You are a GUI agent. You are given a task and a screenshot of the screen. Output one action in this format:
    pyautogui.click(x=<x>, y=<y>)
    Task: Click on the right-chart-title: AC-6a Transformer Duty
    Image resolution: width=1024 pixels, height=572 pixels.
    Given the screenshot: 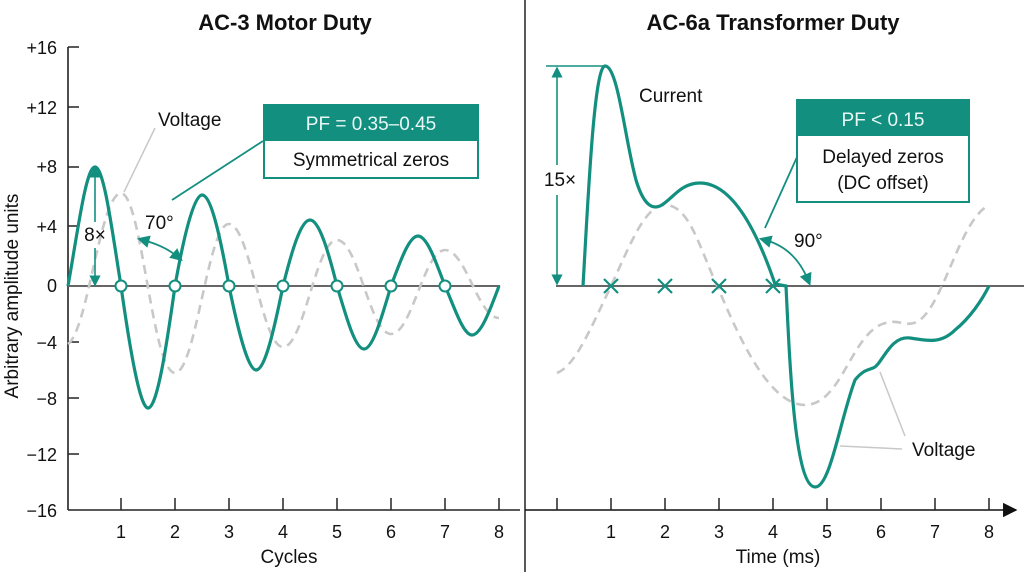 What is the action you would take?
    pyautogui.click(x=773, y=22)
    